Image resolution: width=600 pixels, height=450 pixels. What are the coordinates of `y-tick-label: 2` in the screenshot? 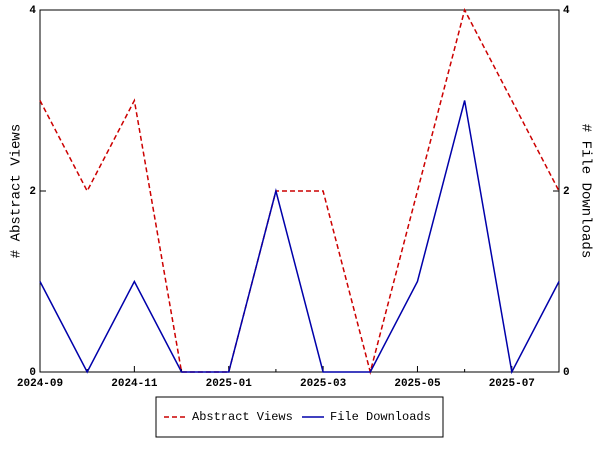 It's located at (32, 192).